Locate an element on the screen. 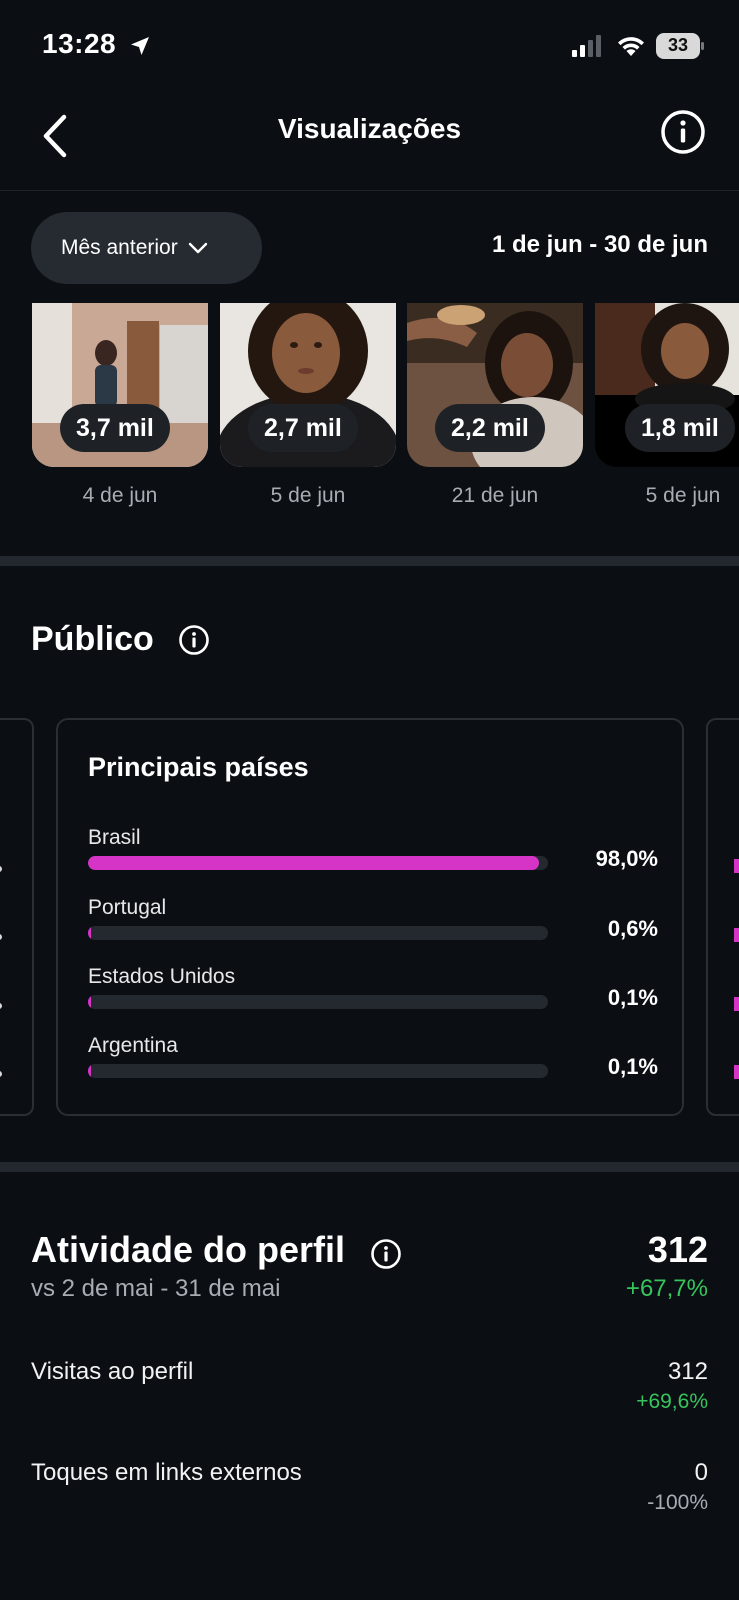  metric-label-external-link-taps: Toques em links externos is located at coordinates (166, 1472).